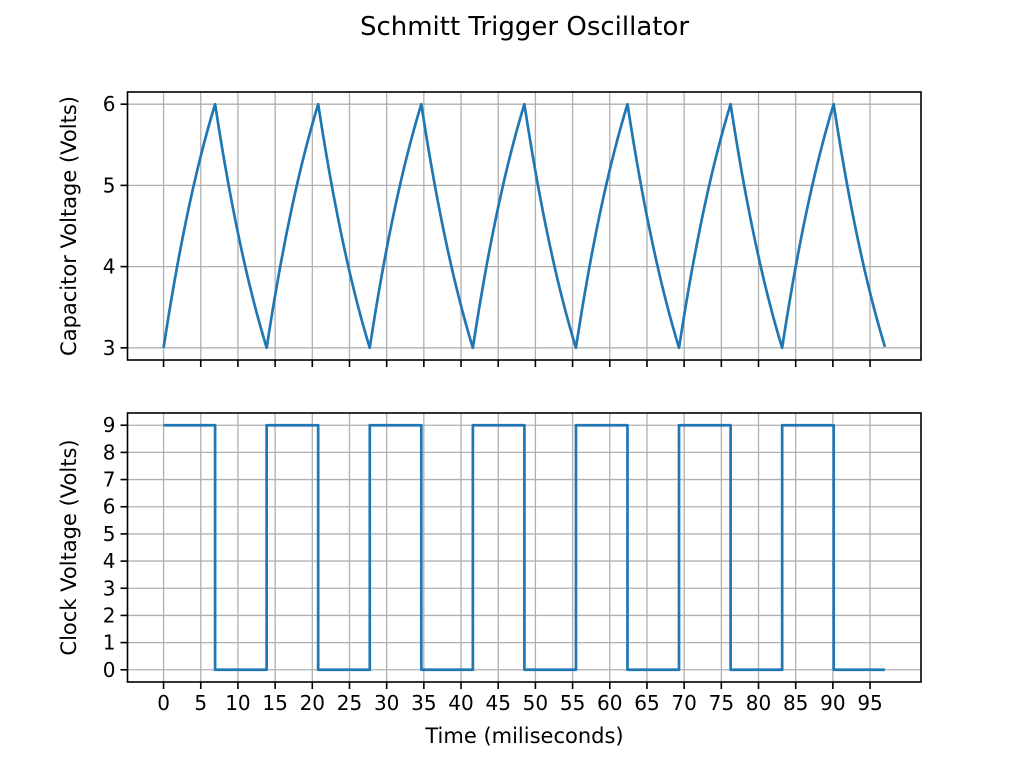 The width and height of the screenshot is (1024, 768). What do you see at coordinates (386, 703) in the screenshot?
I see `x-tick-label: 30` at bounding box center [386, 703].